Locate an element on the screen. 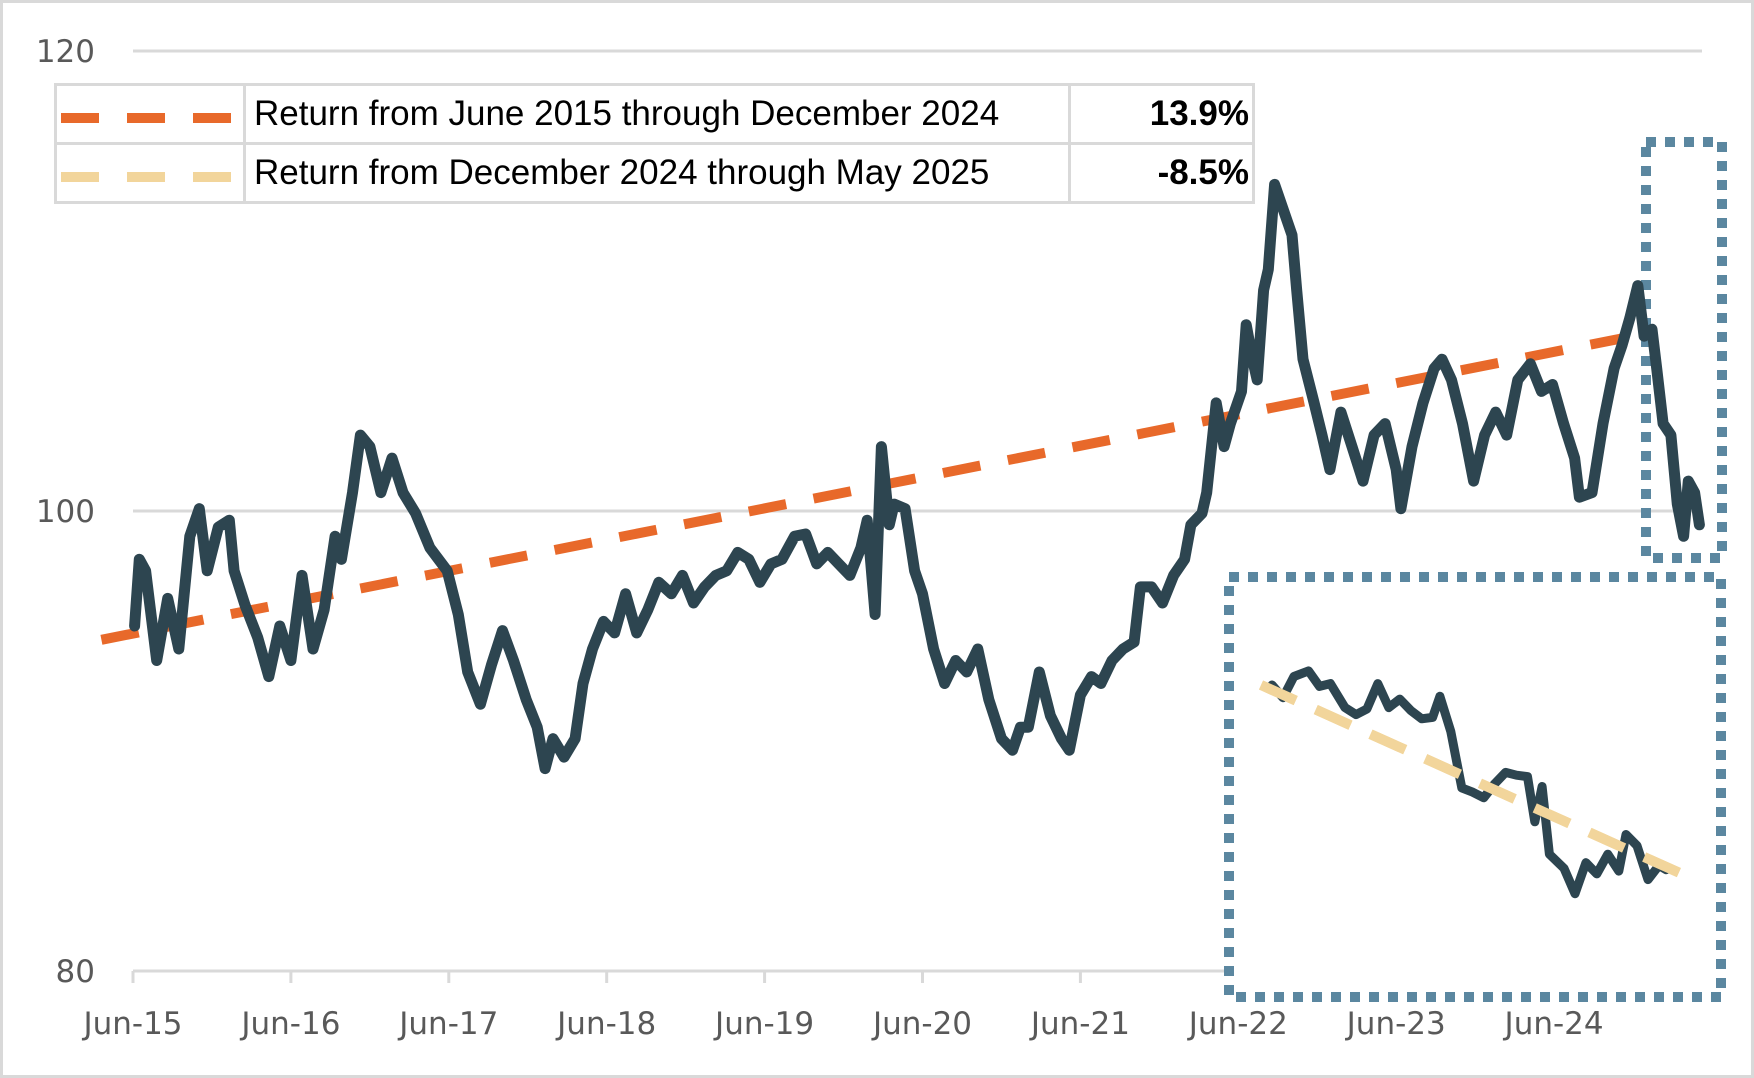  x-tick-label: Jun-21 is located at coordinates (1079, 1024).